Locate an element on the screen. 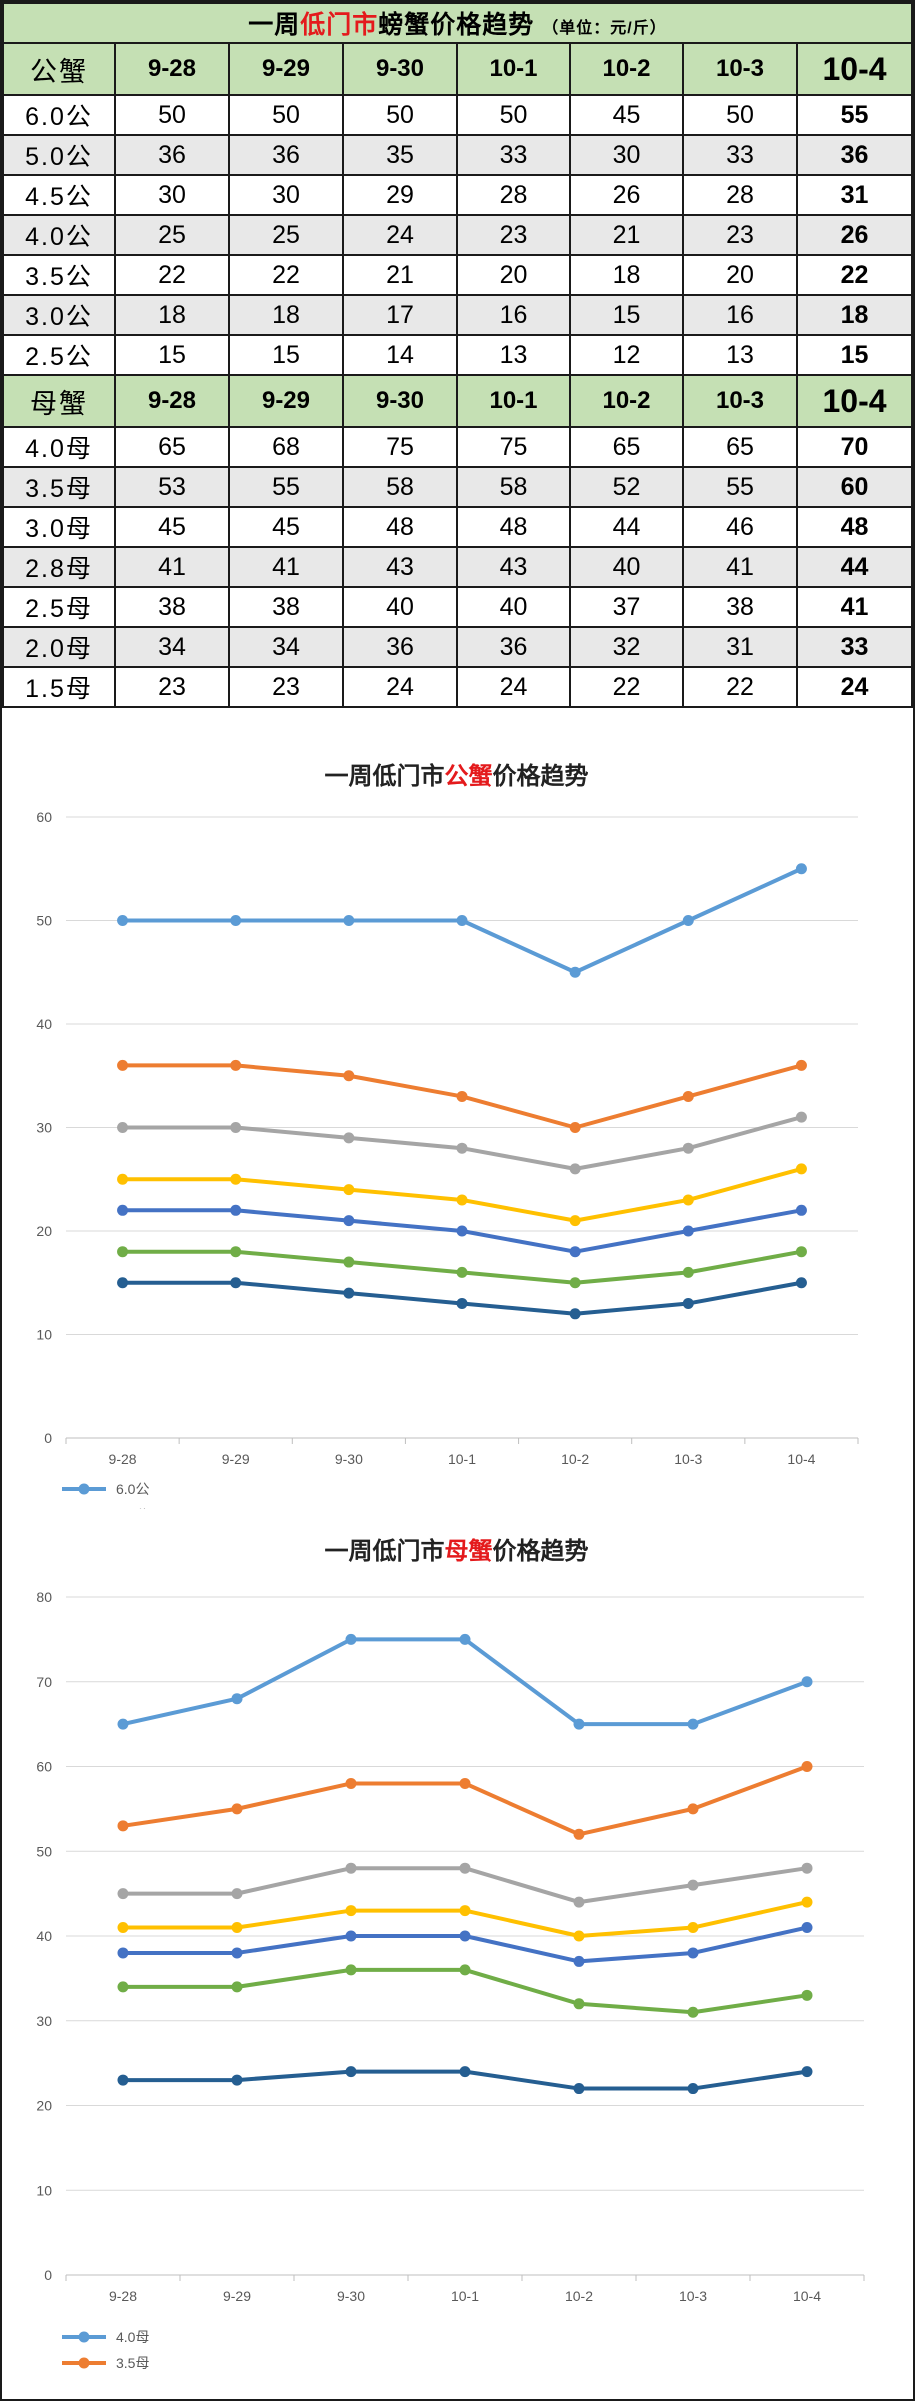 This screenshot has width=915, height=2401. y-tick-label: 20 is located at coordinates (44, 1231).